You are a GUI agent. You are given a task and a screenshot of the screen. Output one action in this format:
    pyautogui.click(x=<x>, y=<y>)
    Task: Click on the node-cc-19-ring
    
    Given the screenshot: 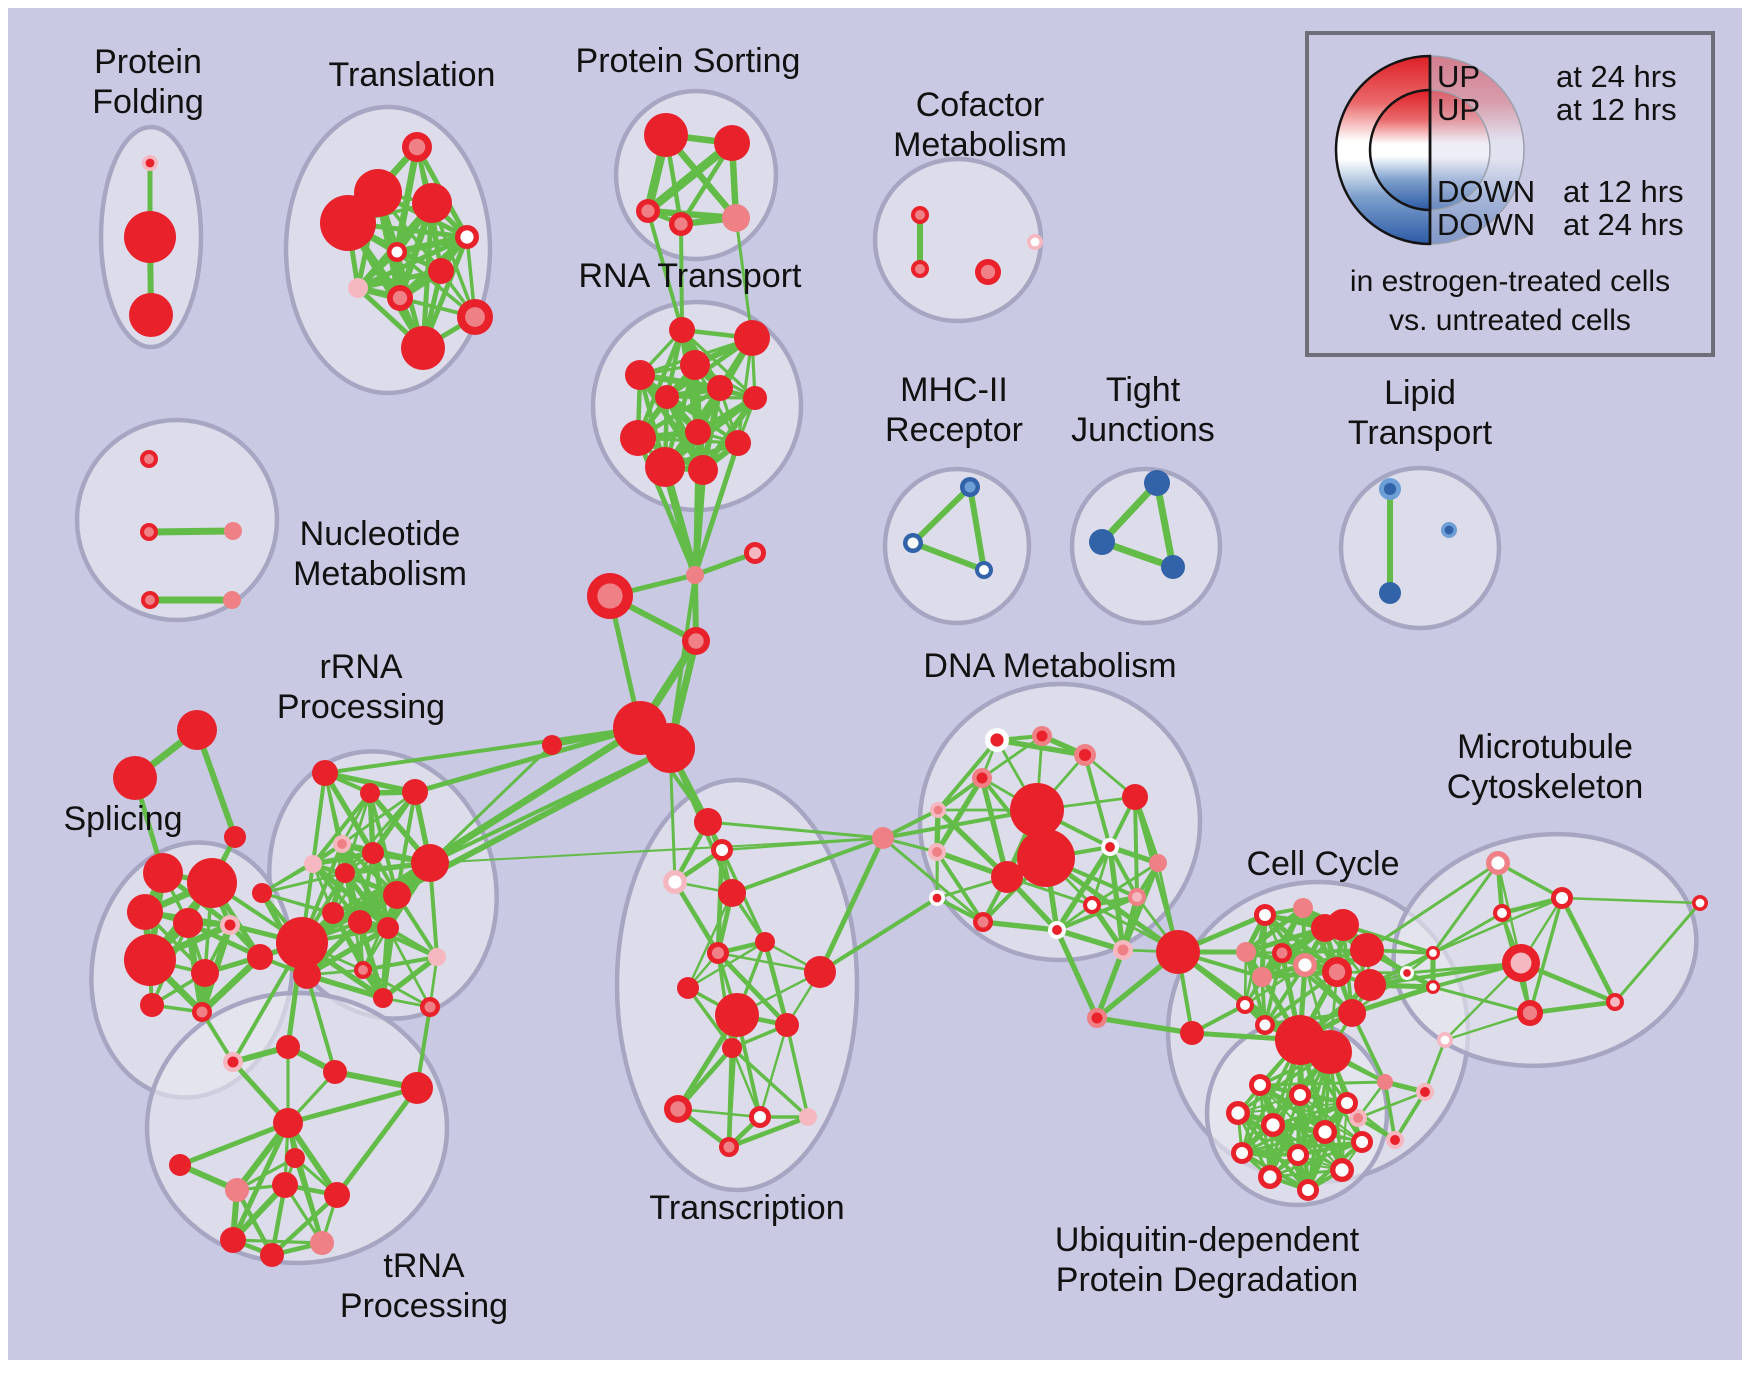 What is the action you would take?
    pyautogui.click(x=1385, y=1082)
    